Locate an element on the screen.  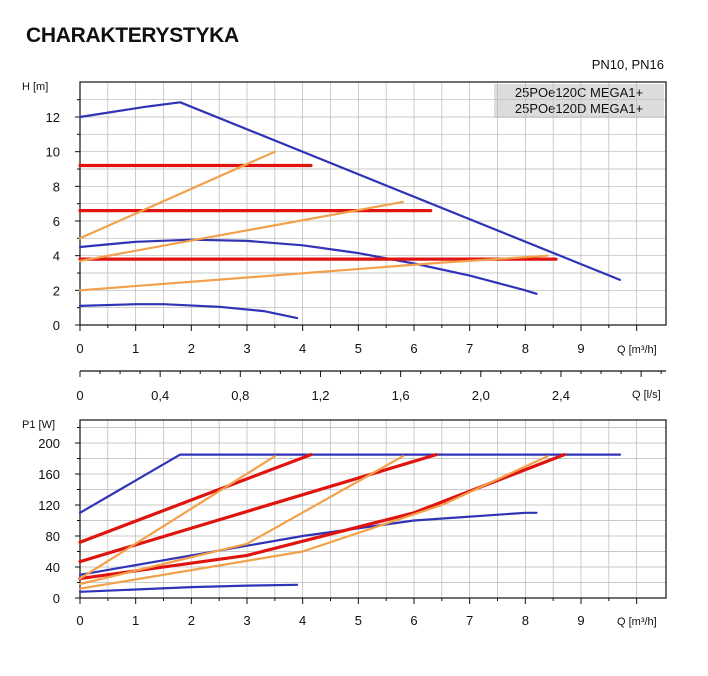
y-tick-label: 8 is located at coordinates (56, 186).